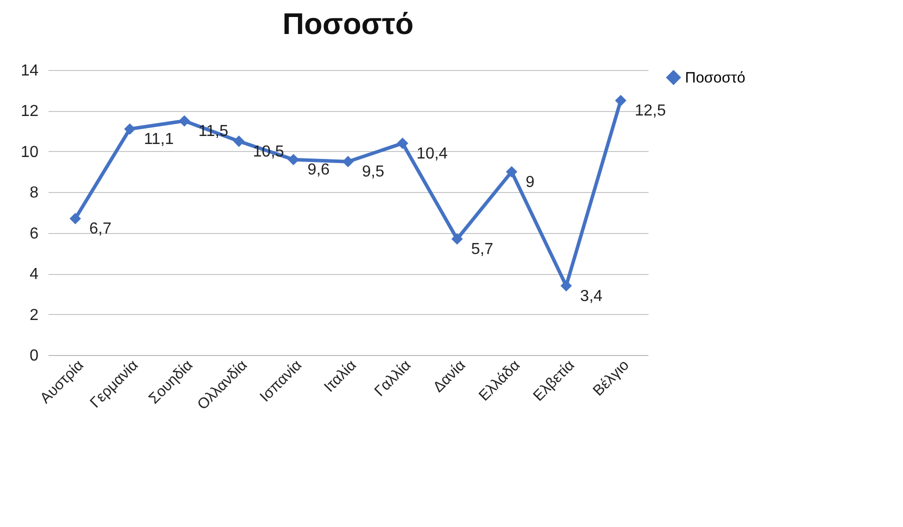 Image resolution: width=903 pixels, height=527 pixels. Describe the element at coordinates (348, 24) in the screenshot. I see `chart-title: Ποσοστό` at that location.